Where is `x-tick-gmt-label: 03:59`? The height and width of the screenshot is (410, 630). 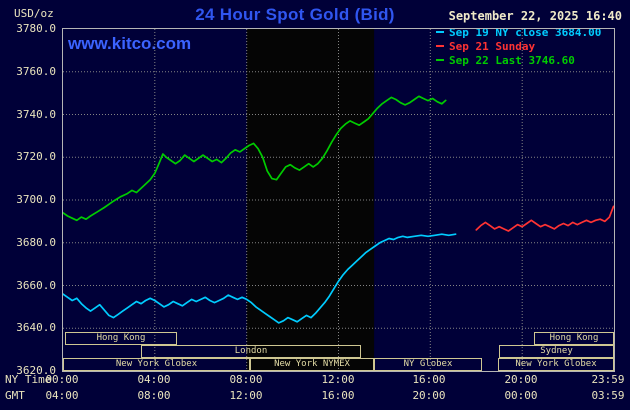
x-tick-gmt-label: 03:59 is located at coordinates (608, 395).